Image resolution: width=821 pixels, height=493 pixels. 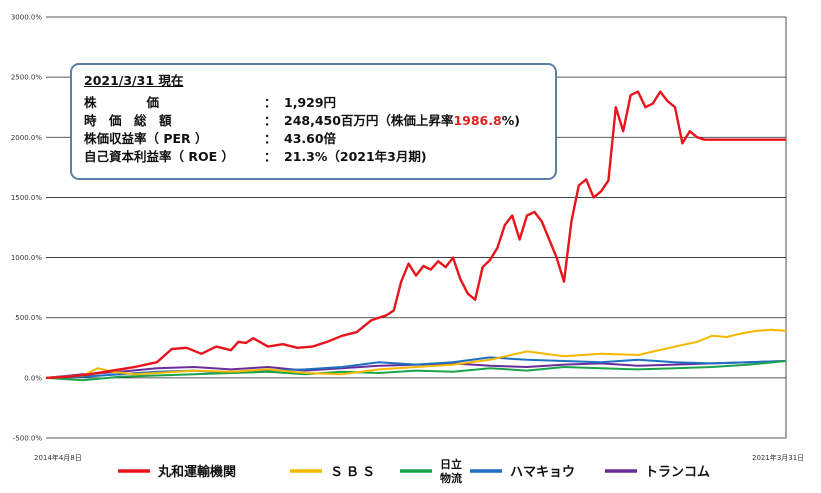 What do you see at coordinates (310, 102) in the screenshot?
I see `info-value: 1,929円` at bounding box center [310, 102].